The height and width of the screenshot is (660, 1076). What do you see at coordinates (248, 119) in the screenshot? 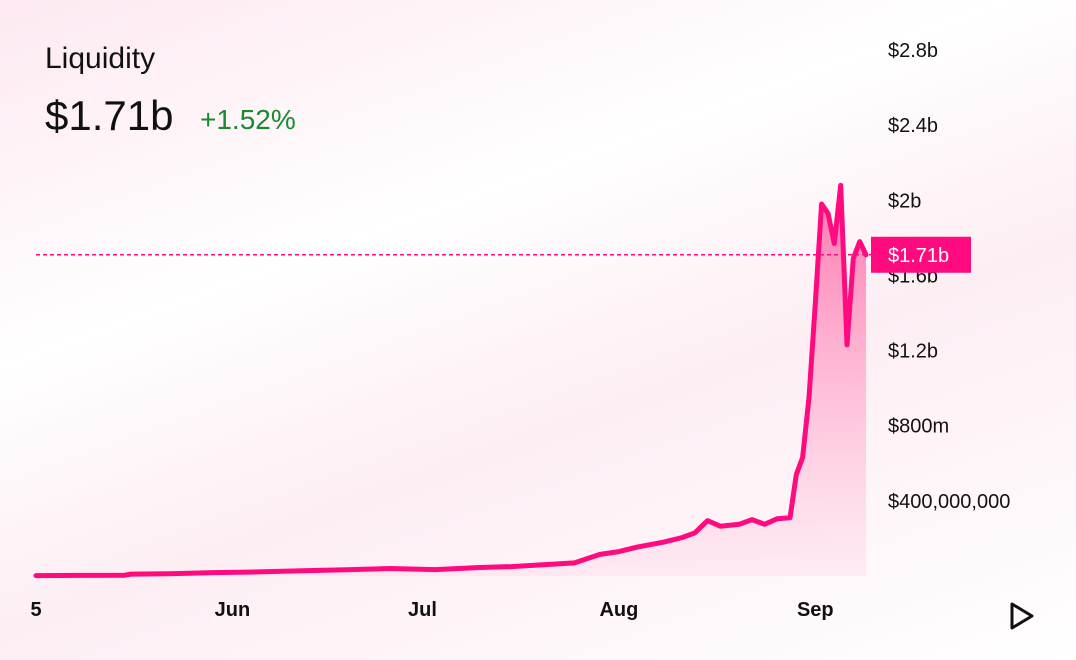
I see `percent-change: +1.52%` at bounding box center [248, 119].